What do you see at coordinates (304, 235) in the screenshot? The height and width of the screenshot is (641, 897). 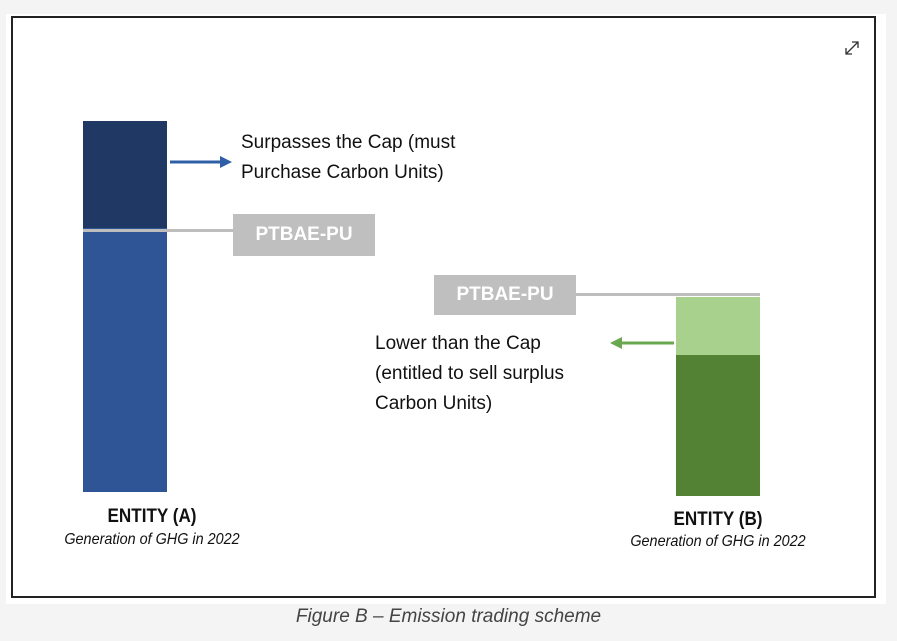 I see `entity-a-cap-label: PTBAE-PU` at bounding box center [304, 235].